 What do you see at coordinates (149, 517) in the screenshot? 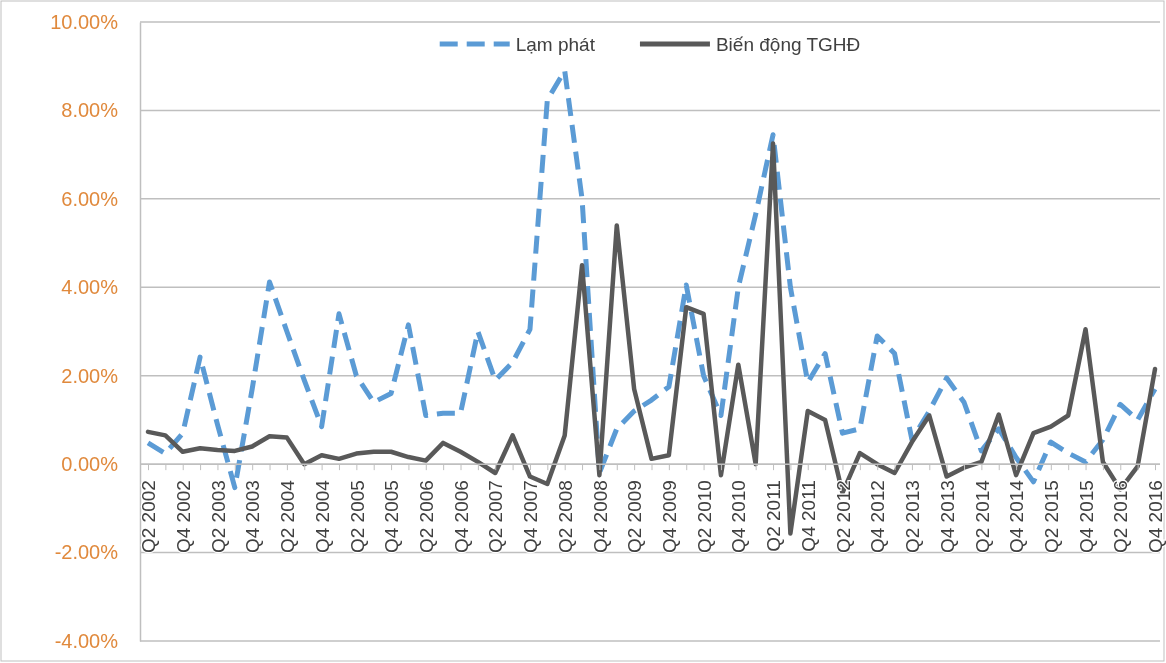
I see `x-tick-label: Q2 2002` at bounding box center [149, 517].